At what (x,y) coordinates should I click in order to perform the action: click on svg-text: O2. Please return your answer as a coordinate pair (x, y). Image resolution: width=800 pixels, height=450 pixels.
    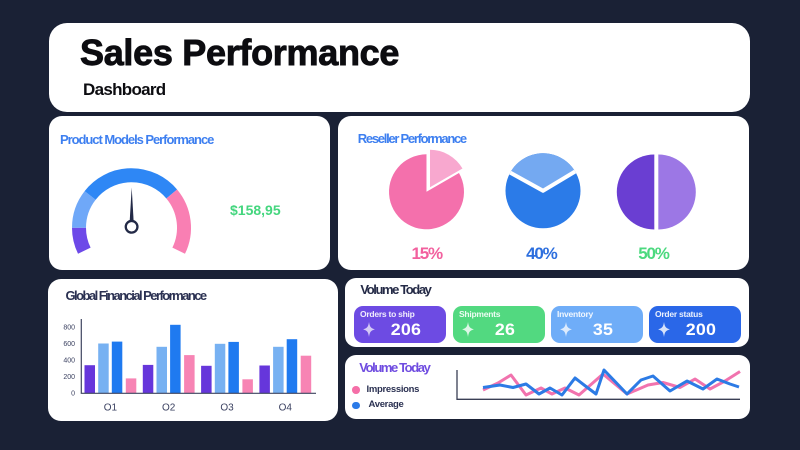
    Looking at the image, I should click on (169, 408).